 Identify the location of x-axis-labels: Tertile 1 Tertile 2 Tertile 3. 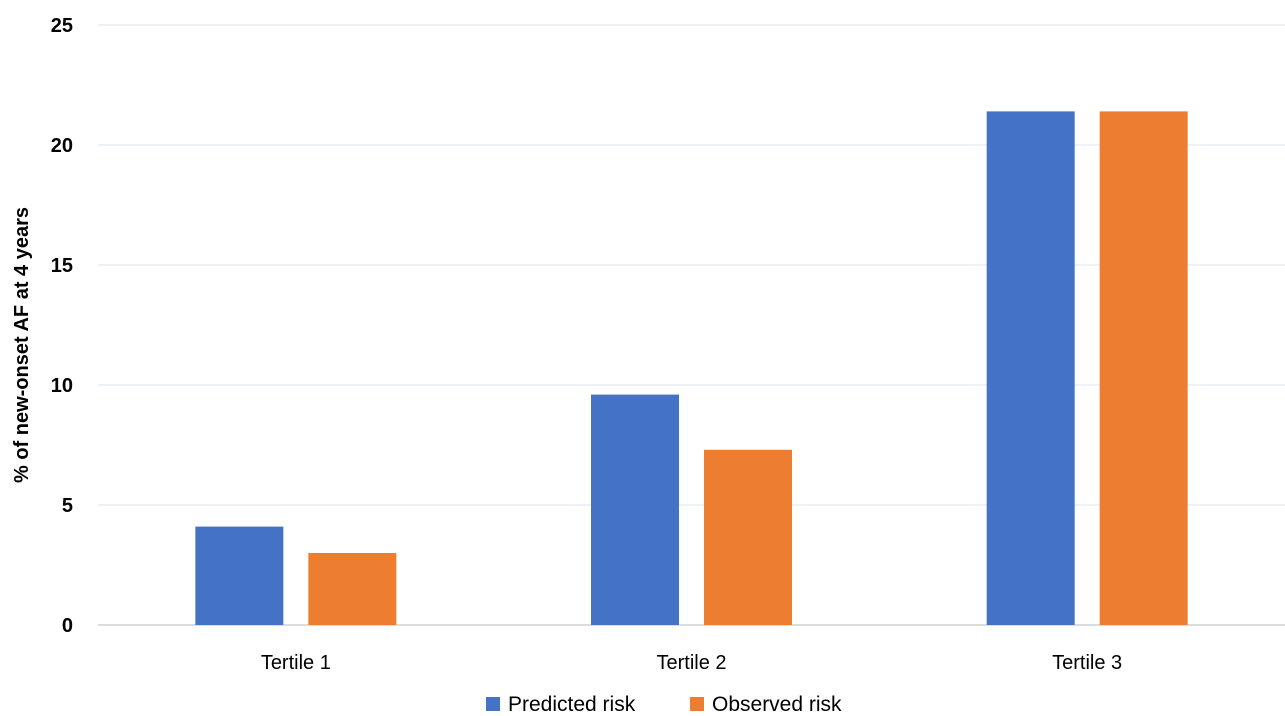
(691, 663).